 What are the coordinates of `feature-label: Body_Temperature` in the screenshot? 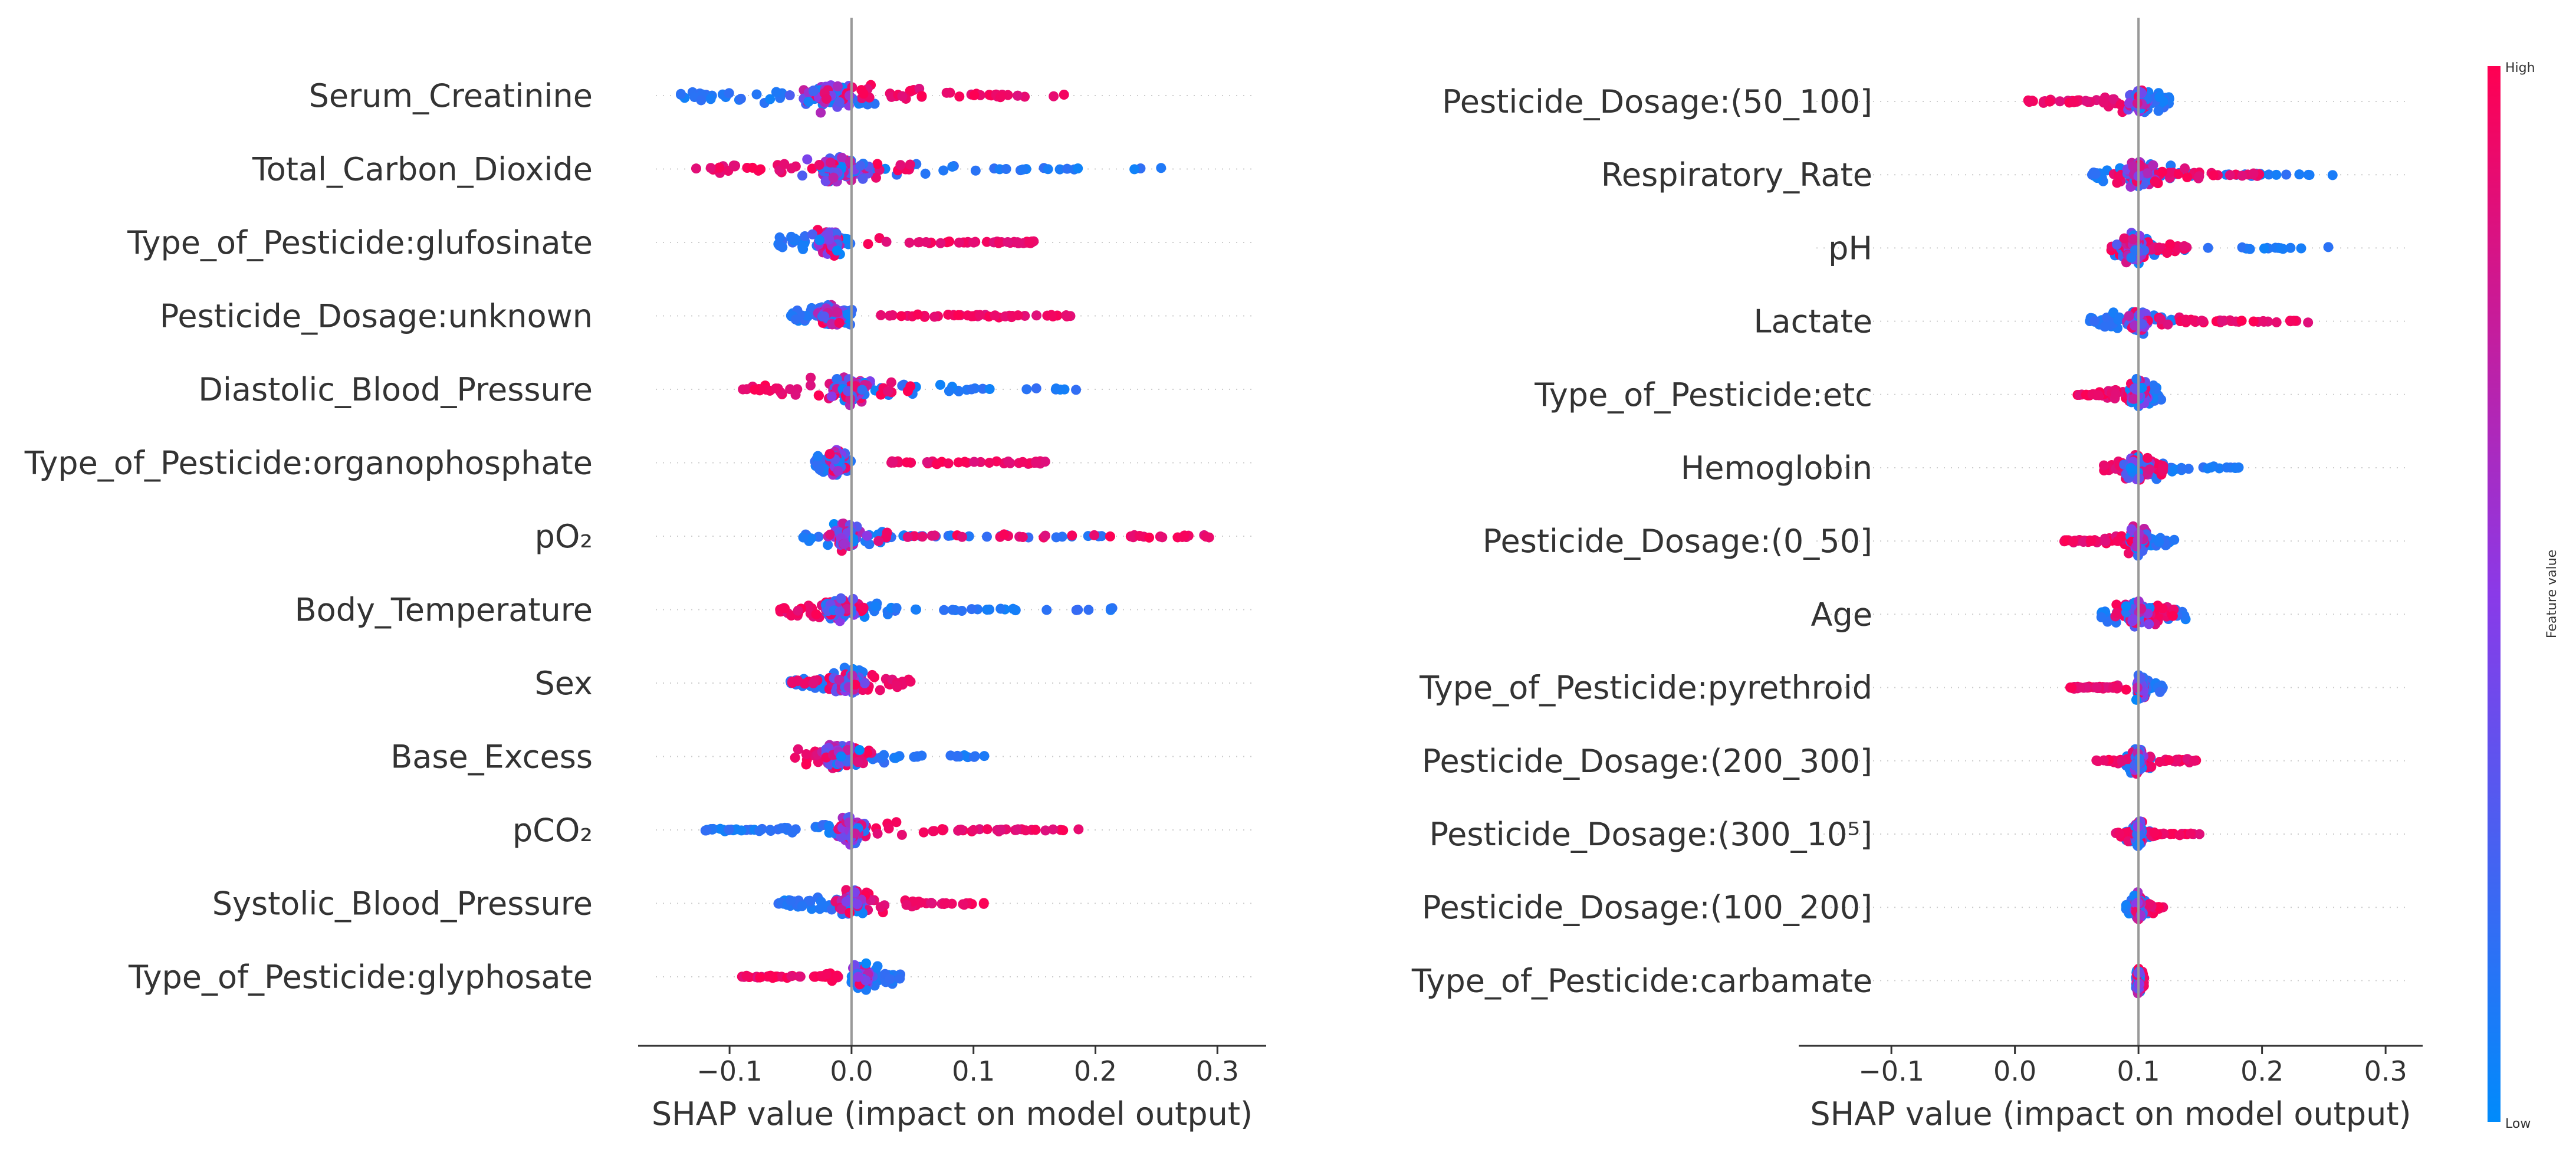 It's located at (444, 610).